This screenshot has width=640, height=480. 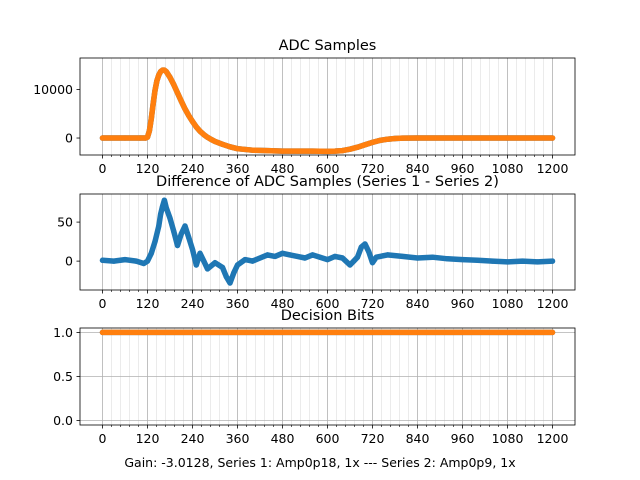 What do you see at coordinates (193, 438) in the screenshot?
I see `x-tick-label: 240` at bounding box center [193, 438].